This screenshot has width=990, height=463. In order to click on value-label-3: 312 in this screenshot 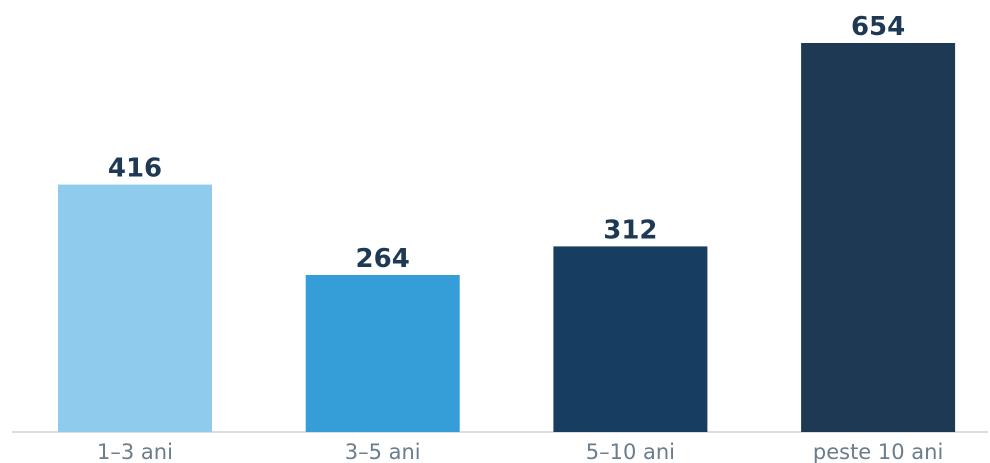, I will do `click(630, 230)`.